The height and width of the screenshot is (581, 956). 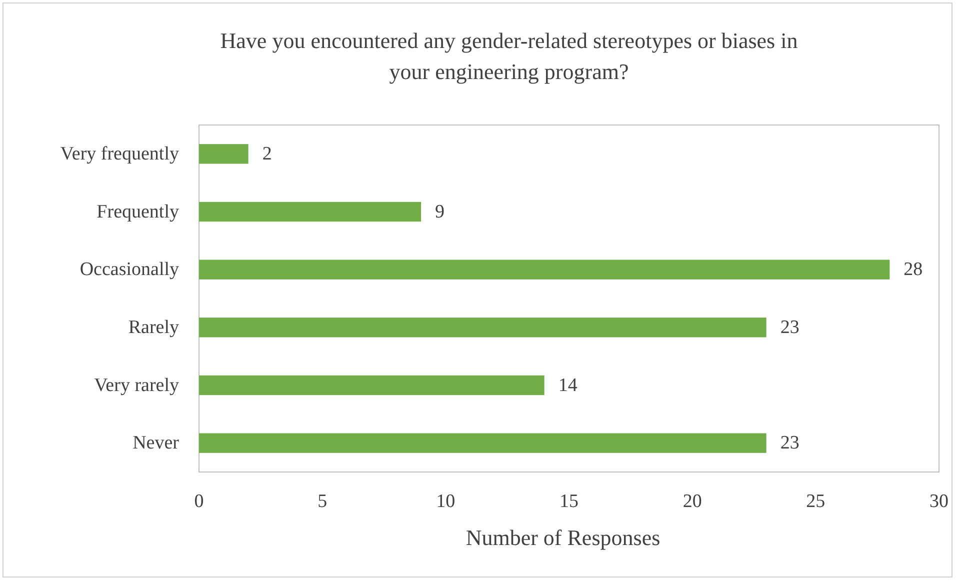 I want to click on x-tick-label: 15, so click(x=569, y=501).